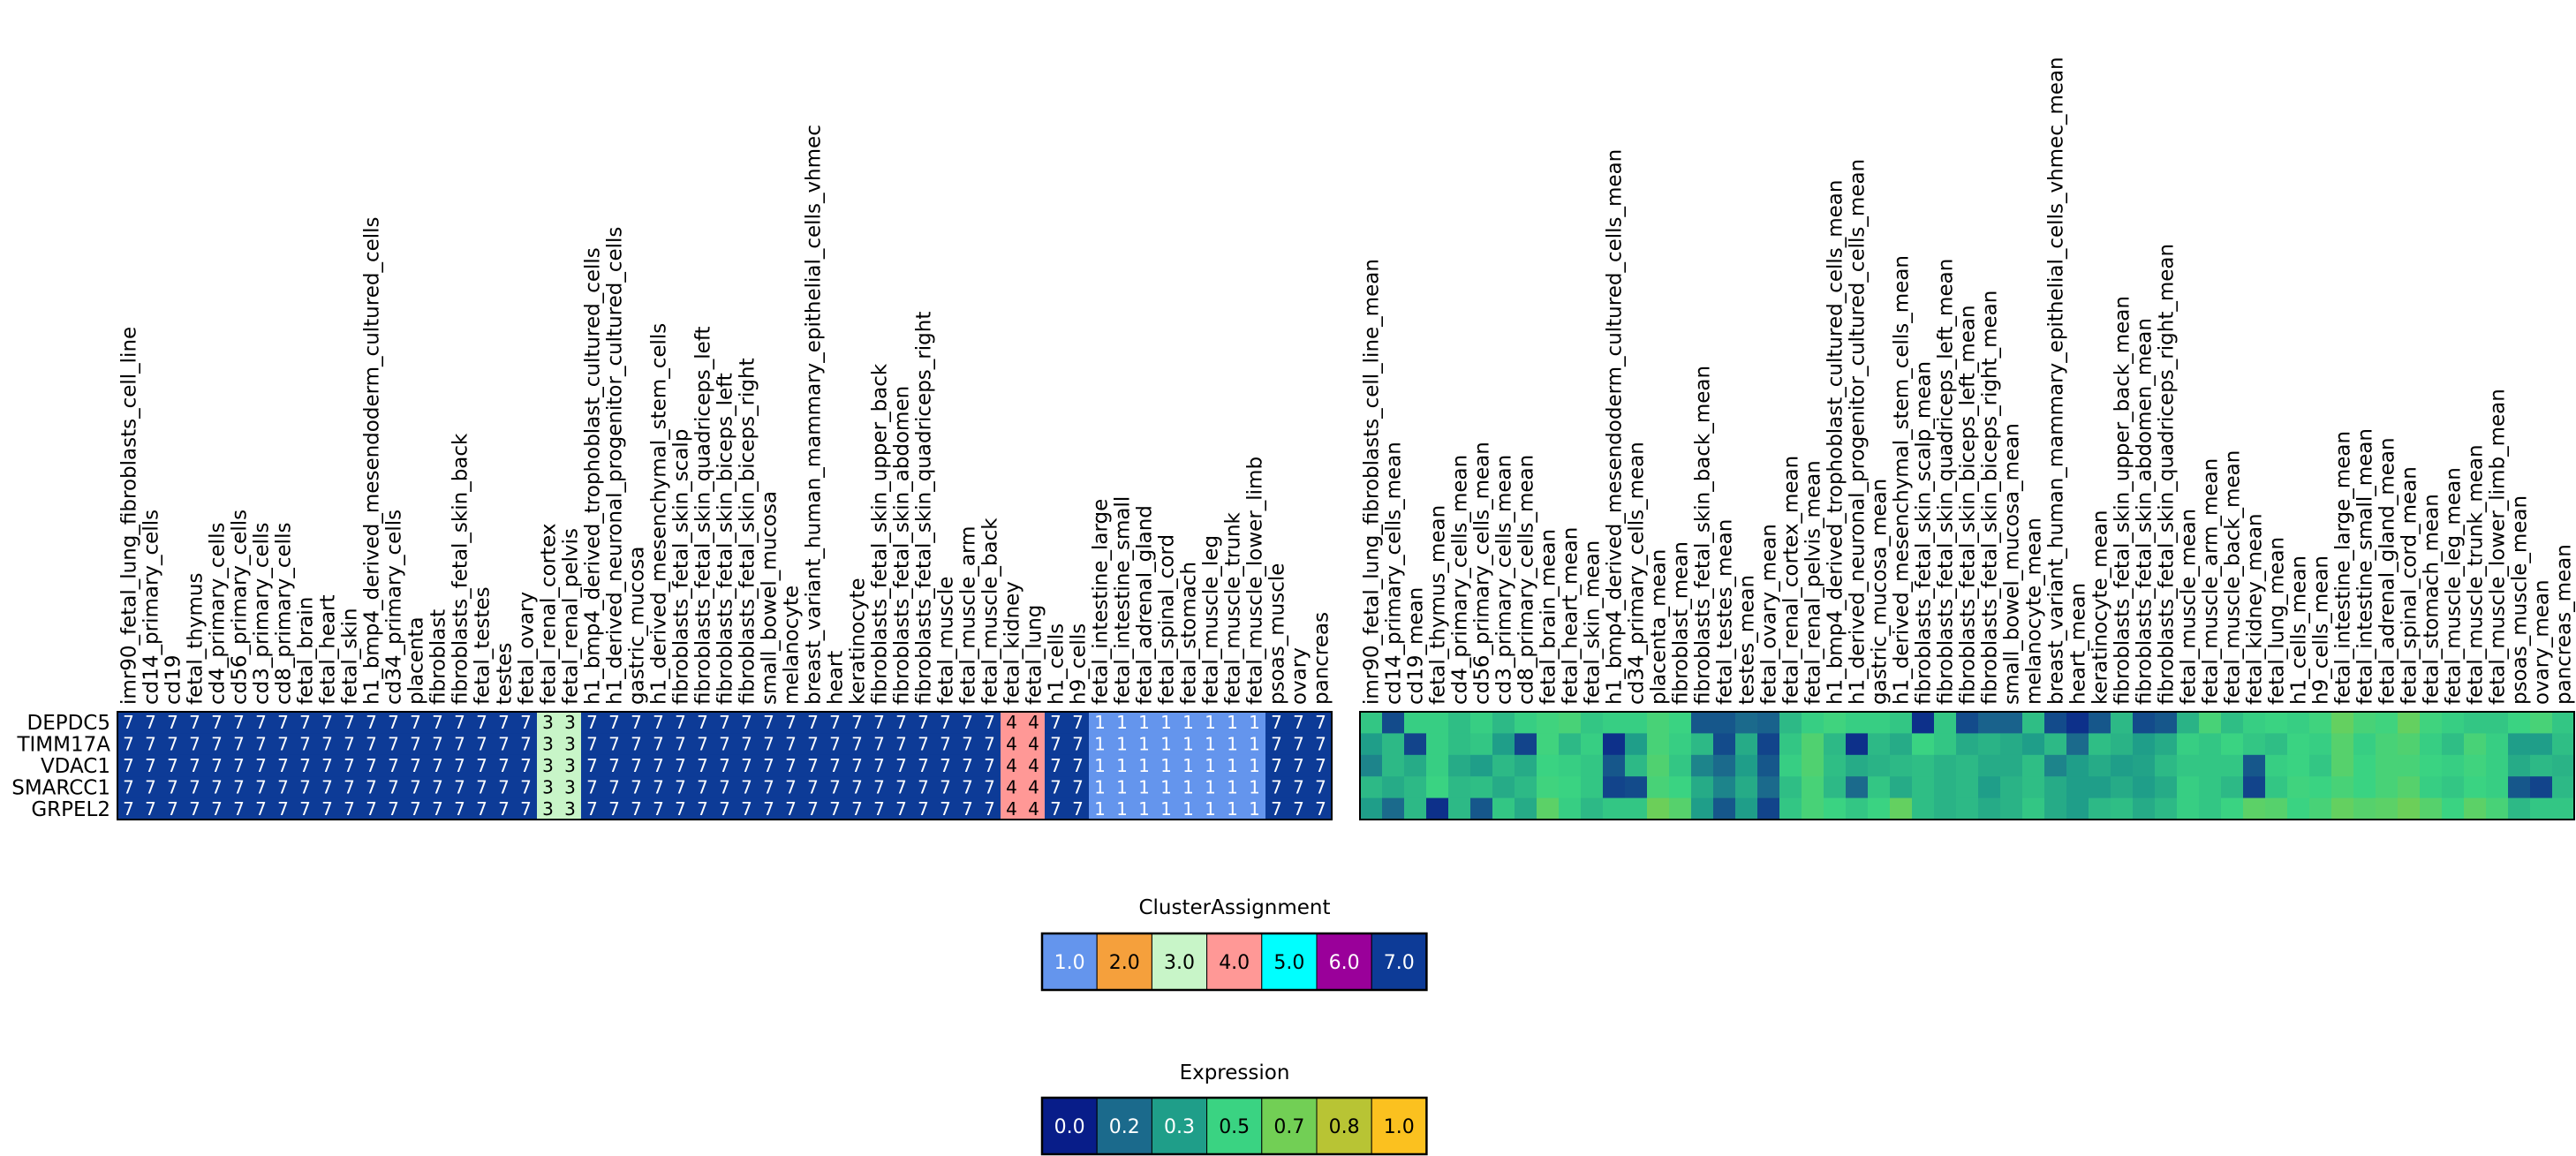 The height and width of the screenshot is (1156, 2576). Describe the element at coordinates (1167, 619) in the screenshot. I see `column-label: fetal_spinal_cord` at that location.